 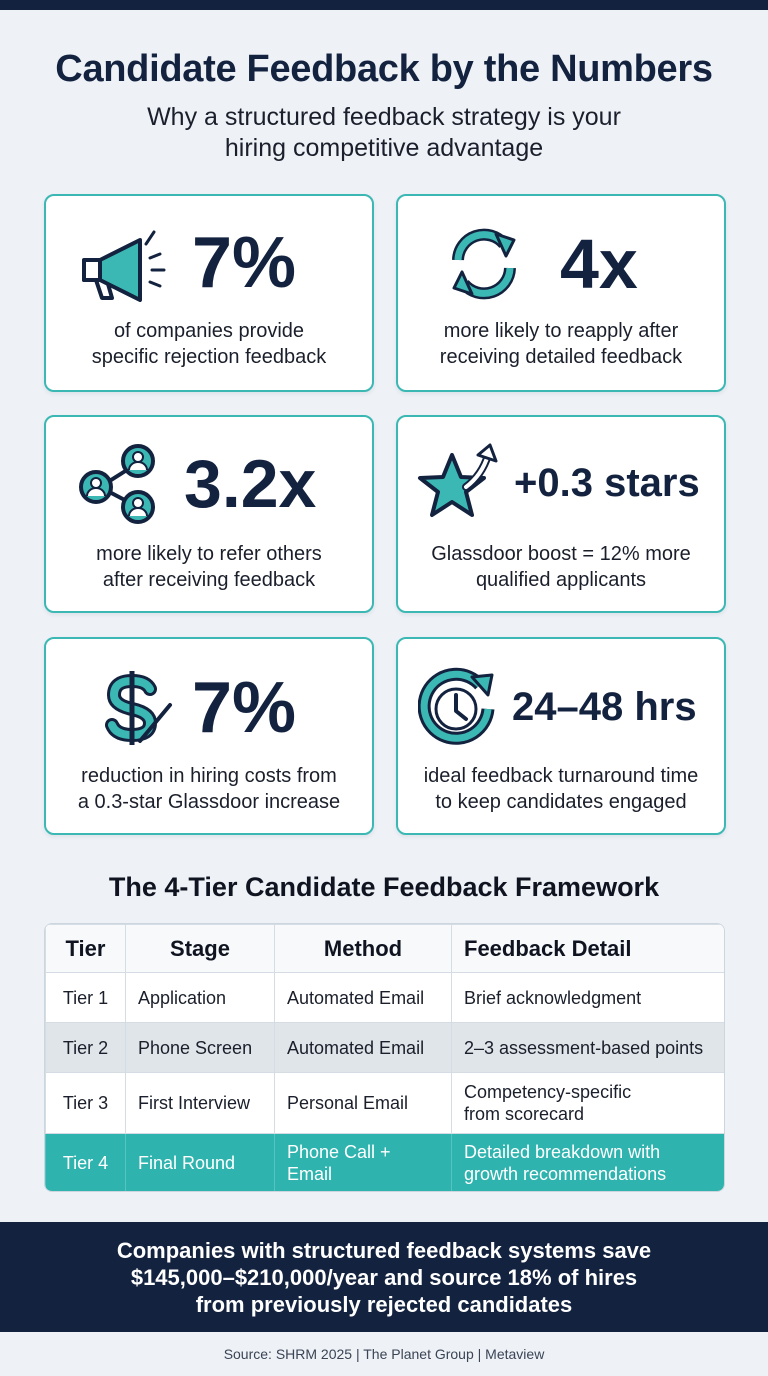 I want to click on stat-description-line-2: a 0.3-star Glassdoor increase, so click(x=209, y=802).